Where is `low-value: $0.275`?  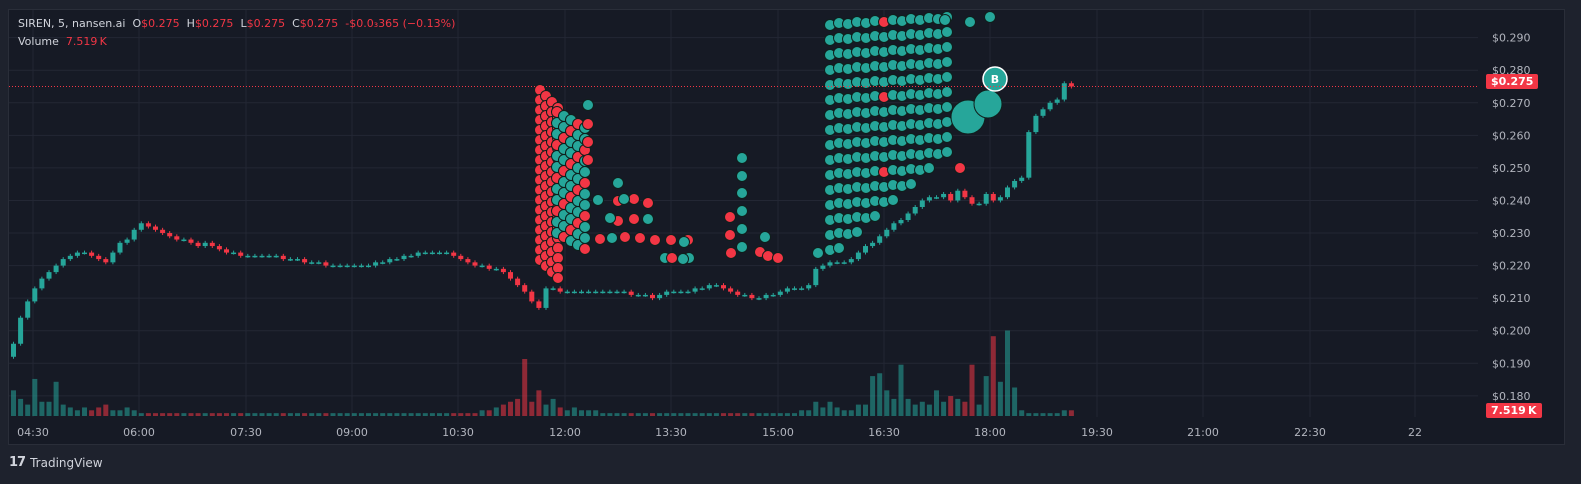 low-value: $0.275 is located at coordinates (266, 23).